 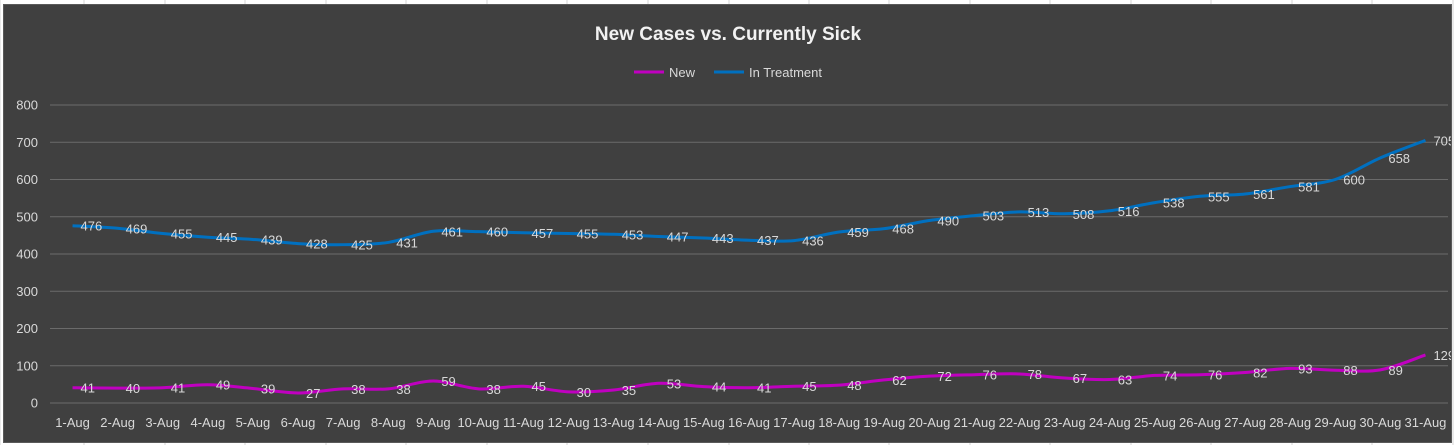 What do you see at coordinates (433, 422) in the screenshot?
I see `x-tick-label: 9-Aug` at bounding box center [433, 422].